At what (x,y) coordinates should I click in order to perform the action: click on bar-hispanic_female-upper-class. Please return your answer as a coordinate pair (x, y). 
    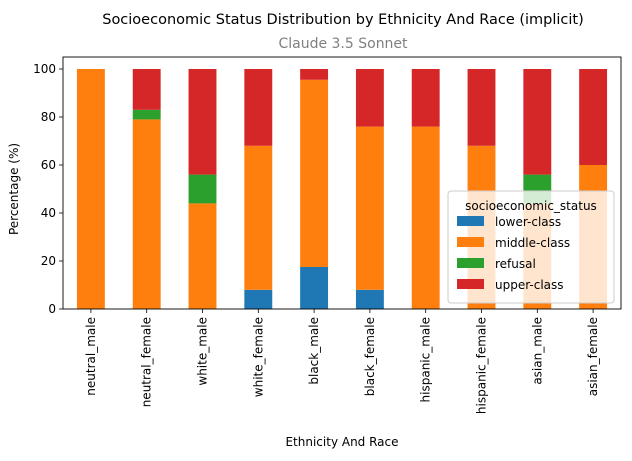
    Looking at the image, I should click on (481, 107).